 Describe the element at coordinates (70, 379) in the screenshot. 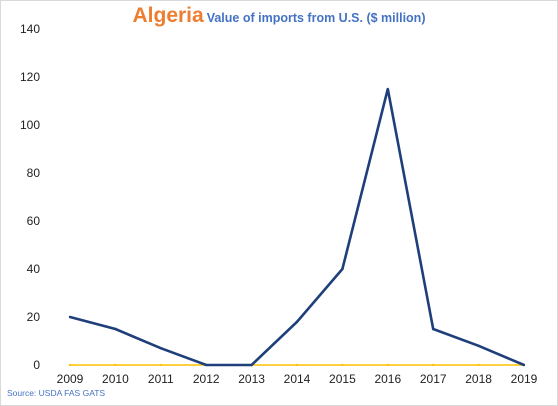

I see `x-tick-label: 2009` at that location.